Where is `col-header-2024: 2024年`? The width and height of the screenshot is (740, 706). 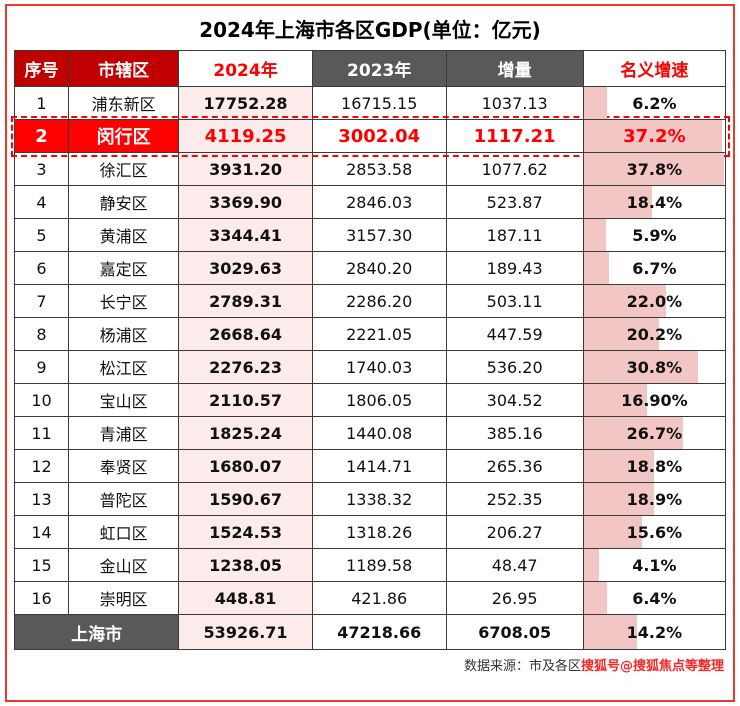 col-header-2024: 2024年 is located at coordinates (245, 68).